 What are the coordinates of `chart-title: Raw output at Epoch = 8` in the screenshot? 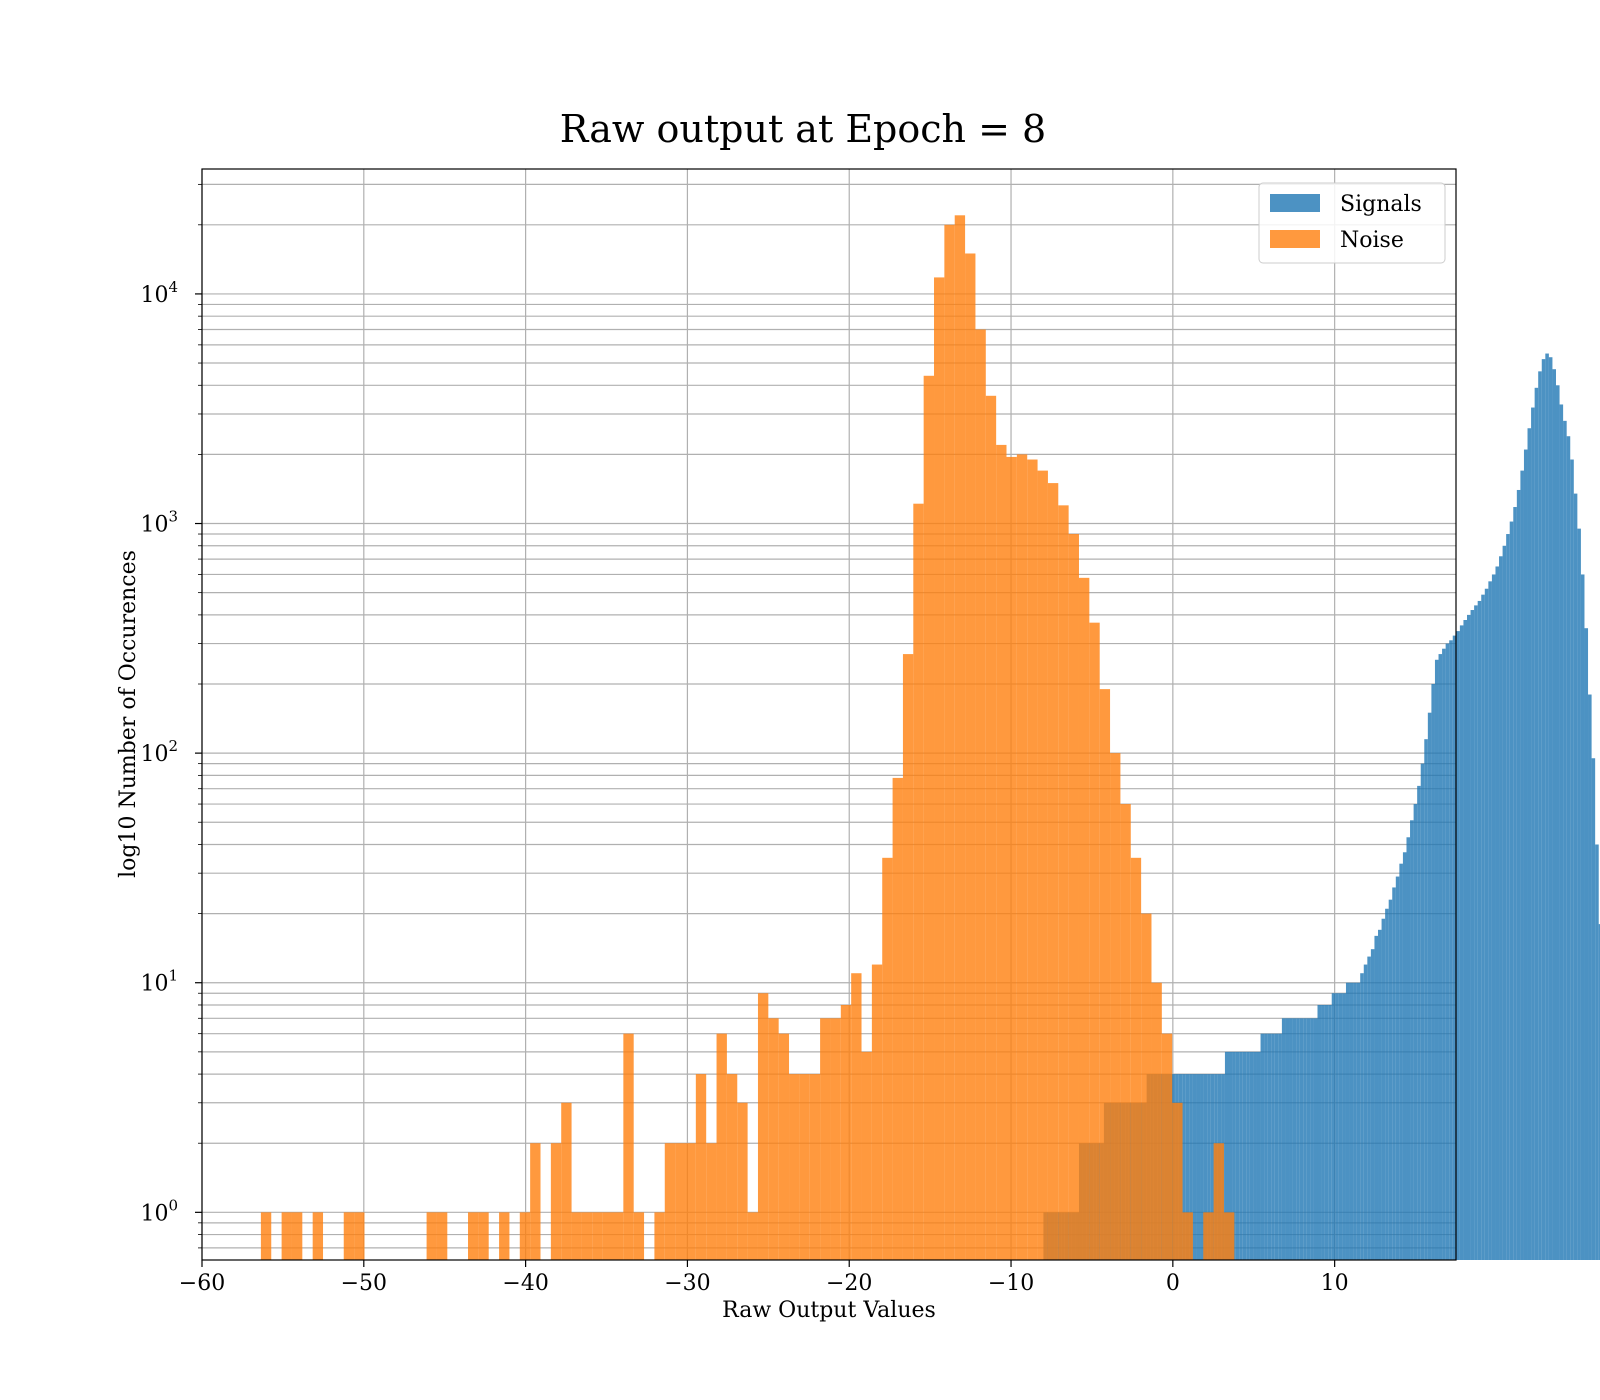 It's located at (803, 129).